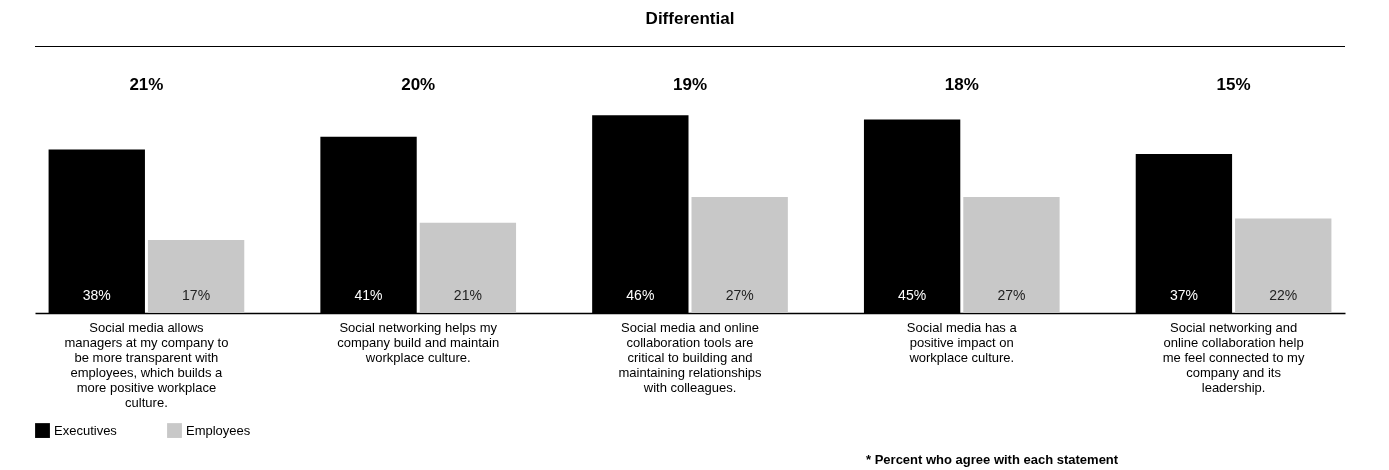 Image resolution: width=1389 pixels, height=470 pixels. I want to click on text: 18%, so click(961, 84).